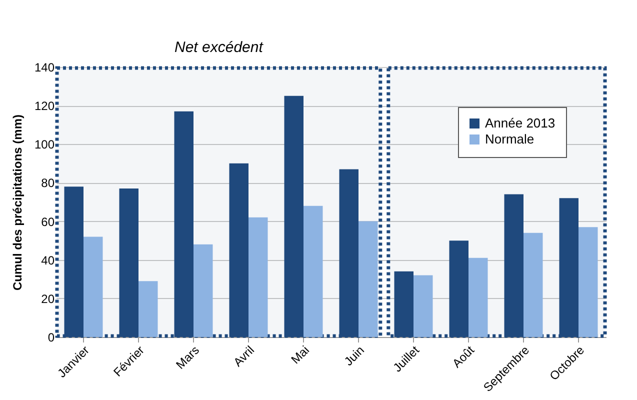  What do you see at coordinates (44, 106) in the screenshot?
I see `y-tick-label: 120` at bounding box center [44, 106].